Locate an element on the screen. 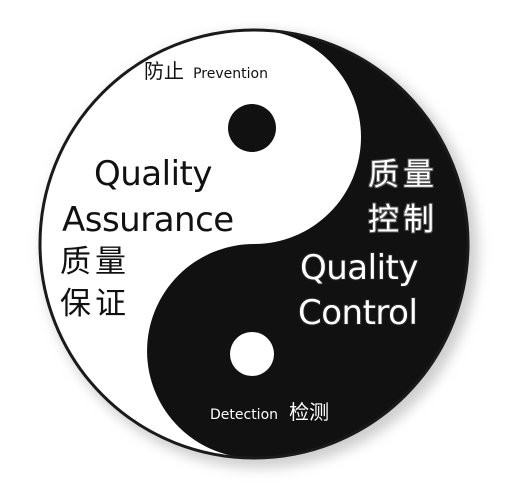 This screenshot has width=510, height=490. detection-label: Detection 检测 is located at coordinates (269, 412).